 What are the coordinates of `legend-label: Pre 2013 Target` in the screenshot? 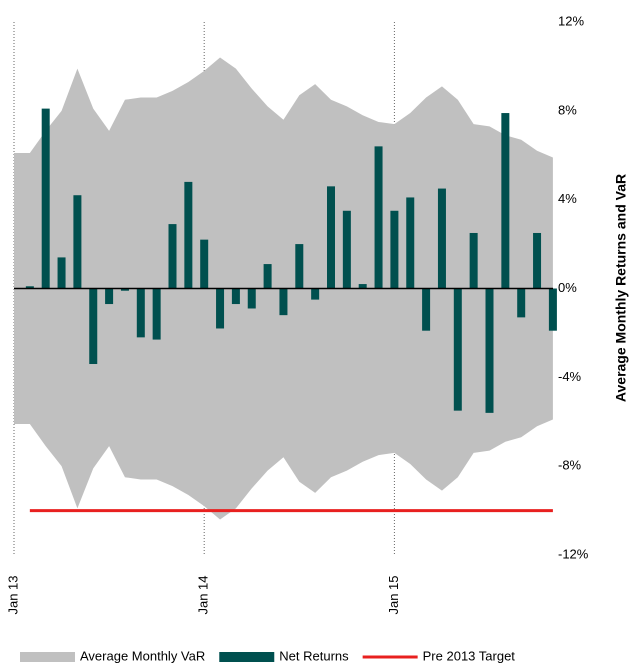 It's located at (469, 655).